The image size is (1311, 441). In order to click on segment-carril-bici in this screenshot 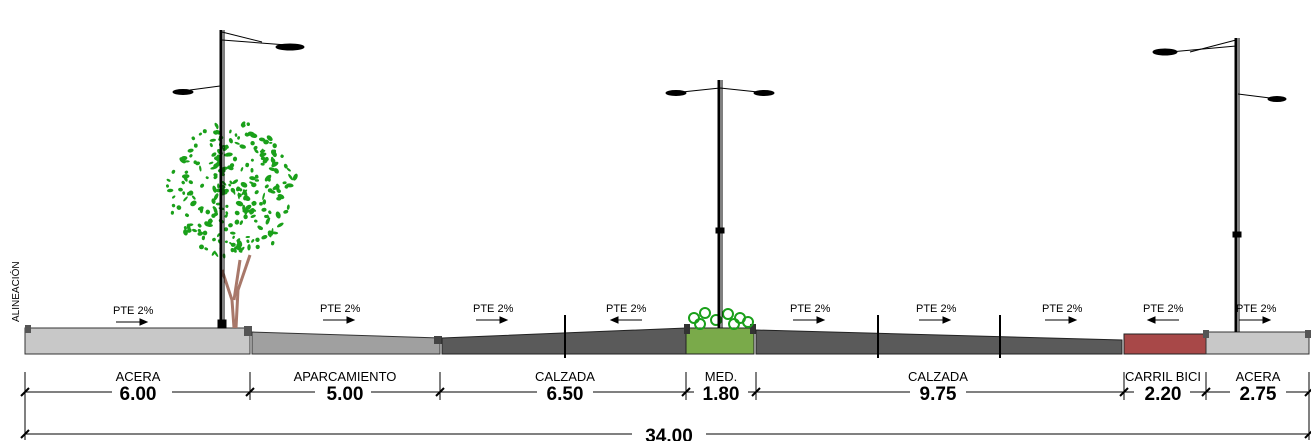, I will do `click(1165, 344)`.